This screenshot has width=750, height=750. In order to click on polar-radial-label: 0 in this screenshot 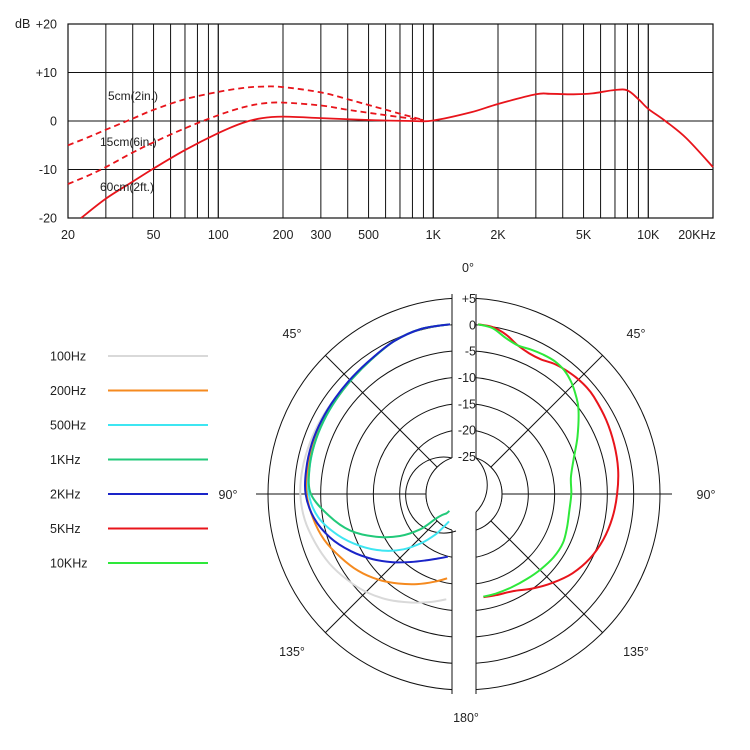, I will do `click(472, 325)`.